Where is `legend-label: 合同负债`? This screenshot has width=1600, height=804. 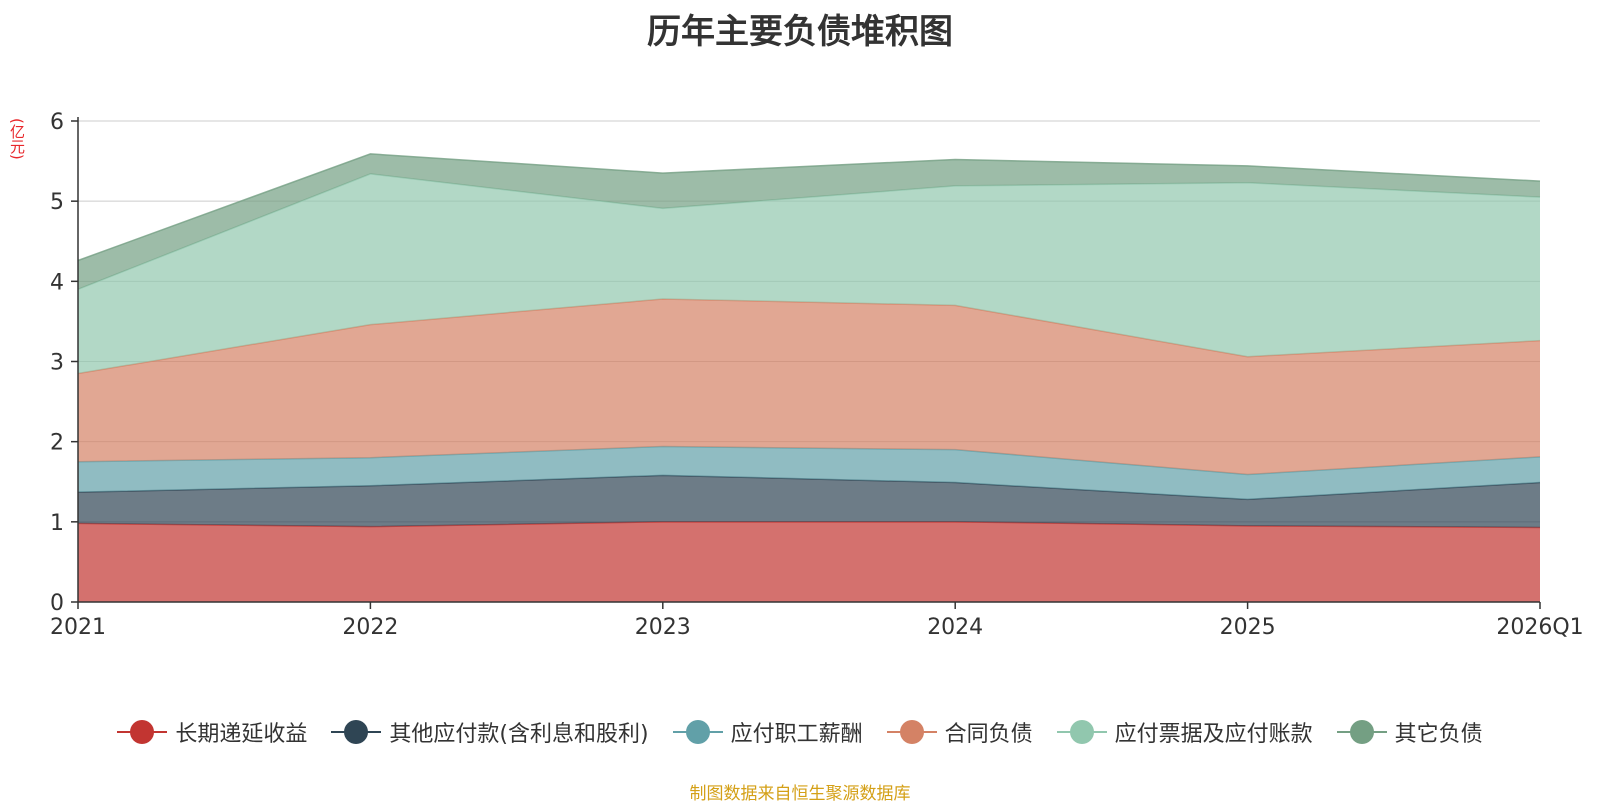
legend-label: 合同负债 is located at coordinates (988, 734).